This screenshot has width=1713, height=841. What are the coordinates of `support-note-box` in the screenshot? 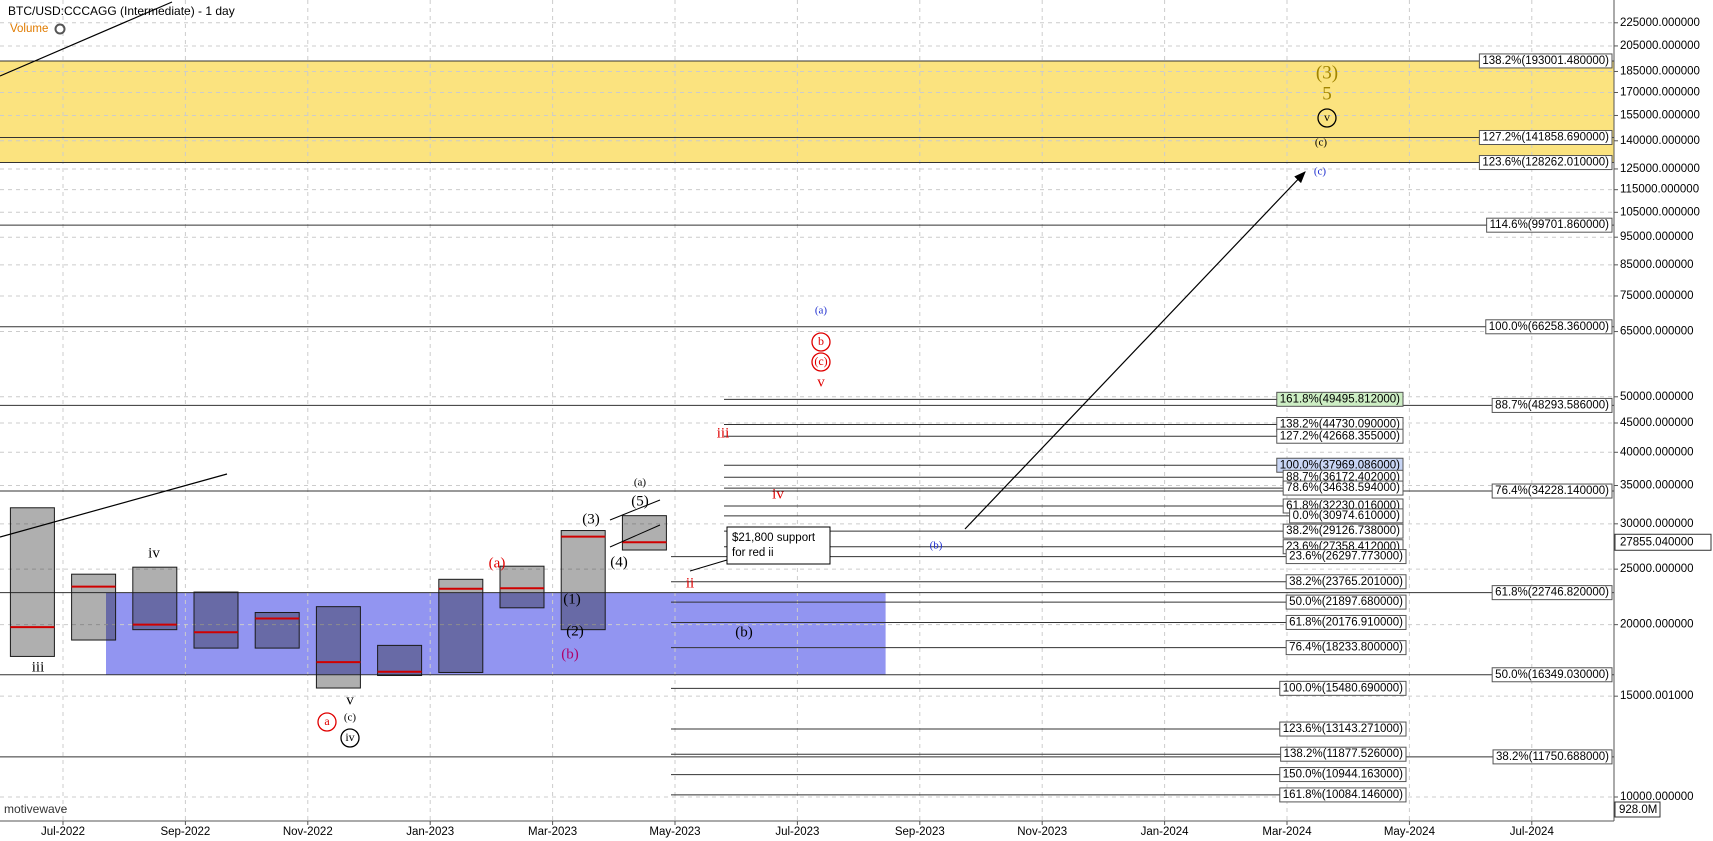 It's located at (778, 545).